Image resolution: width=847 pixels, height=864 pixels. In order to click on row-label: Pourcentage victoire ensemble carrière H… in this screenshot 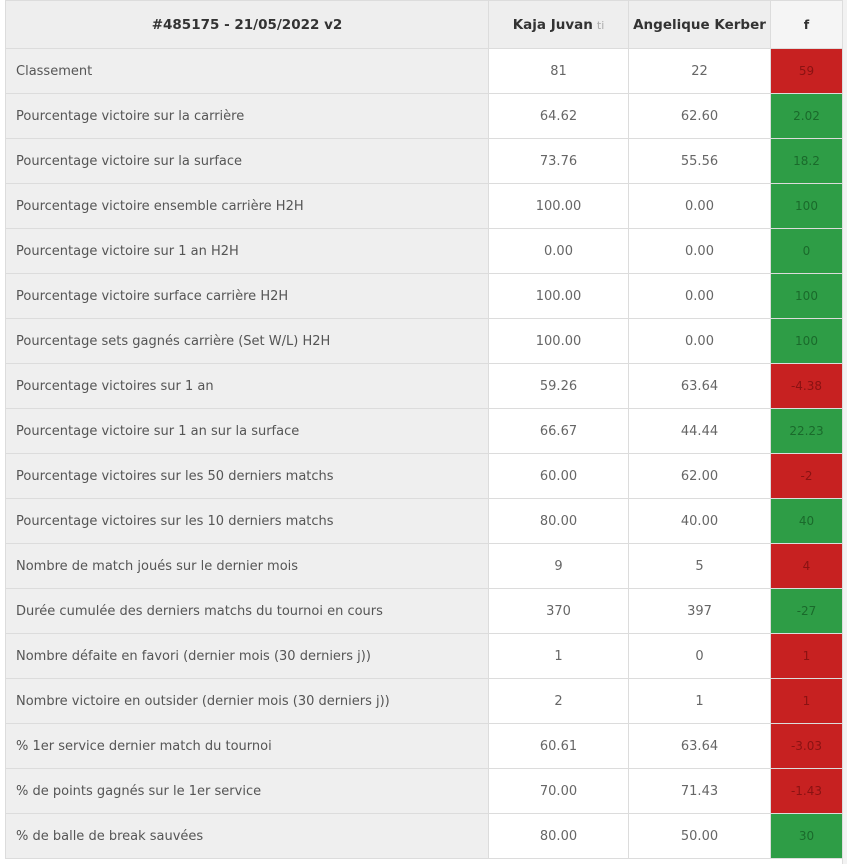, I will do `click(247, 206)`.